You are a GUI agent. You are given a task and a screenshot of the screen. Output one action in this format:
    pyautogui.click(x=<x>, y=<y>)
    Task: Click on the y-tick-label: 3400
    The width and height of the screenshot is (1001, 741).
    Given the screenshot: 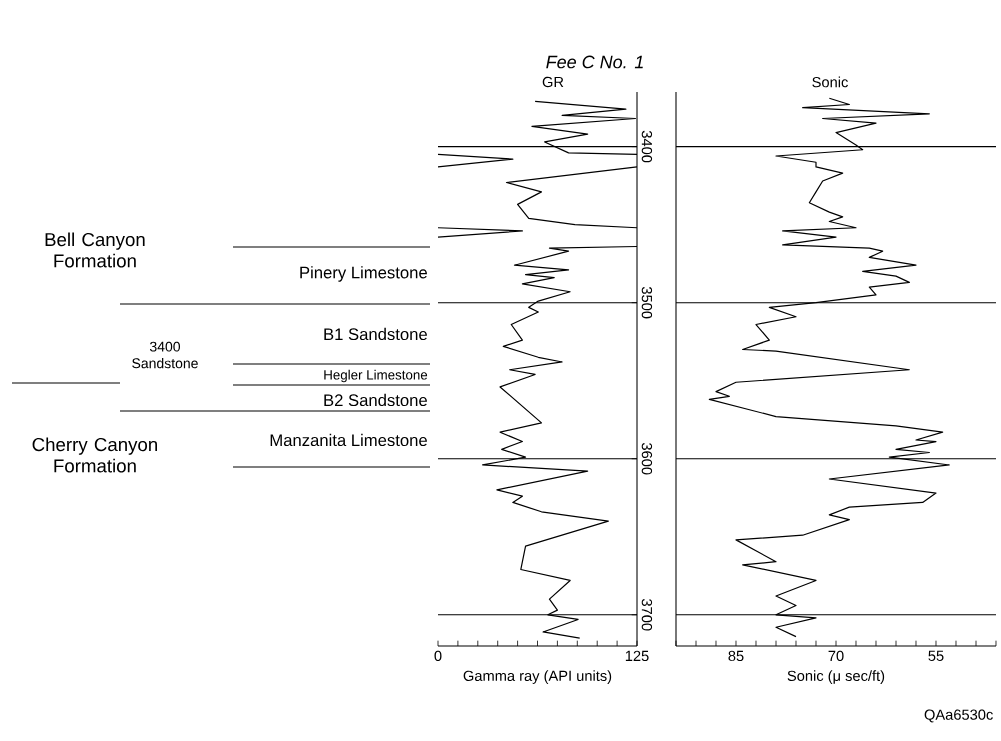 What is the action you would take?
    pyautogui.click(x=647, y=146)
    